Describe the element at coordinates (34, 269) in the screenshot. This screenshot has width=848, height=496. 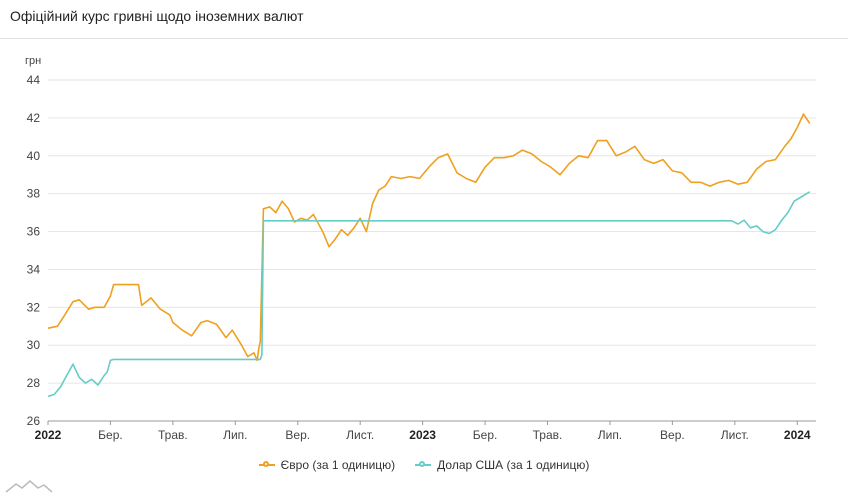
I see `y-tick-label: 34` at that location.